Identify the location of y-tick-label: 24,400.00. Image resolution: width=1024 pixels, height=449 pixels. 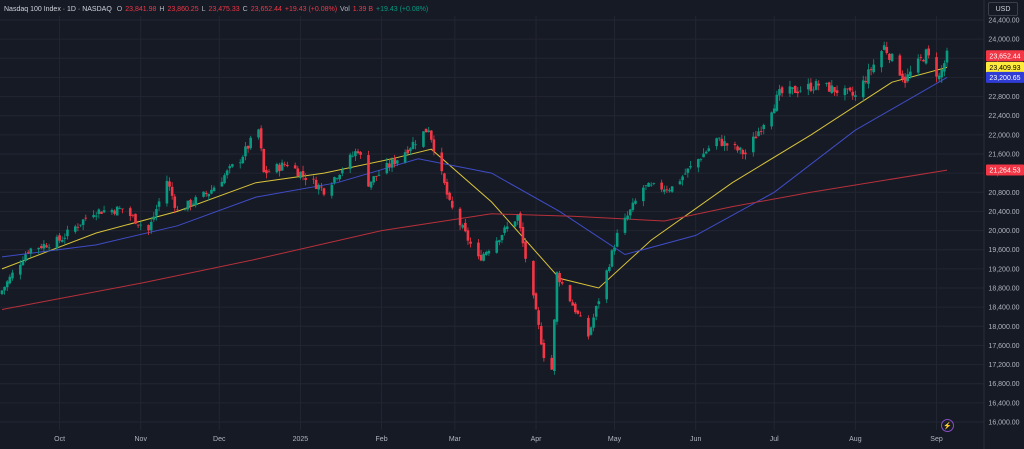
(1003, 21).